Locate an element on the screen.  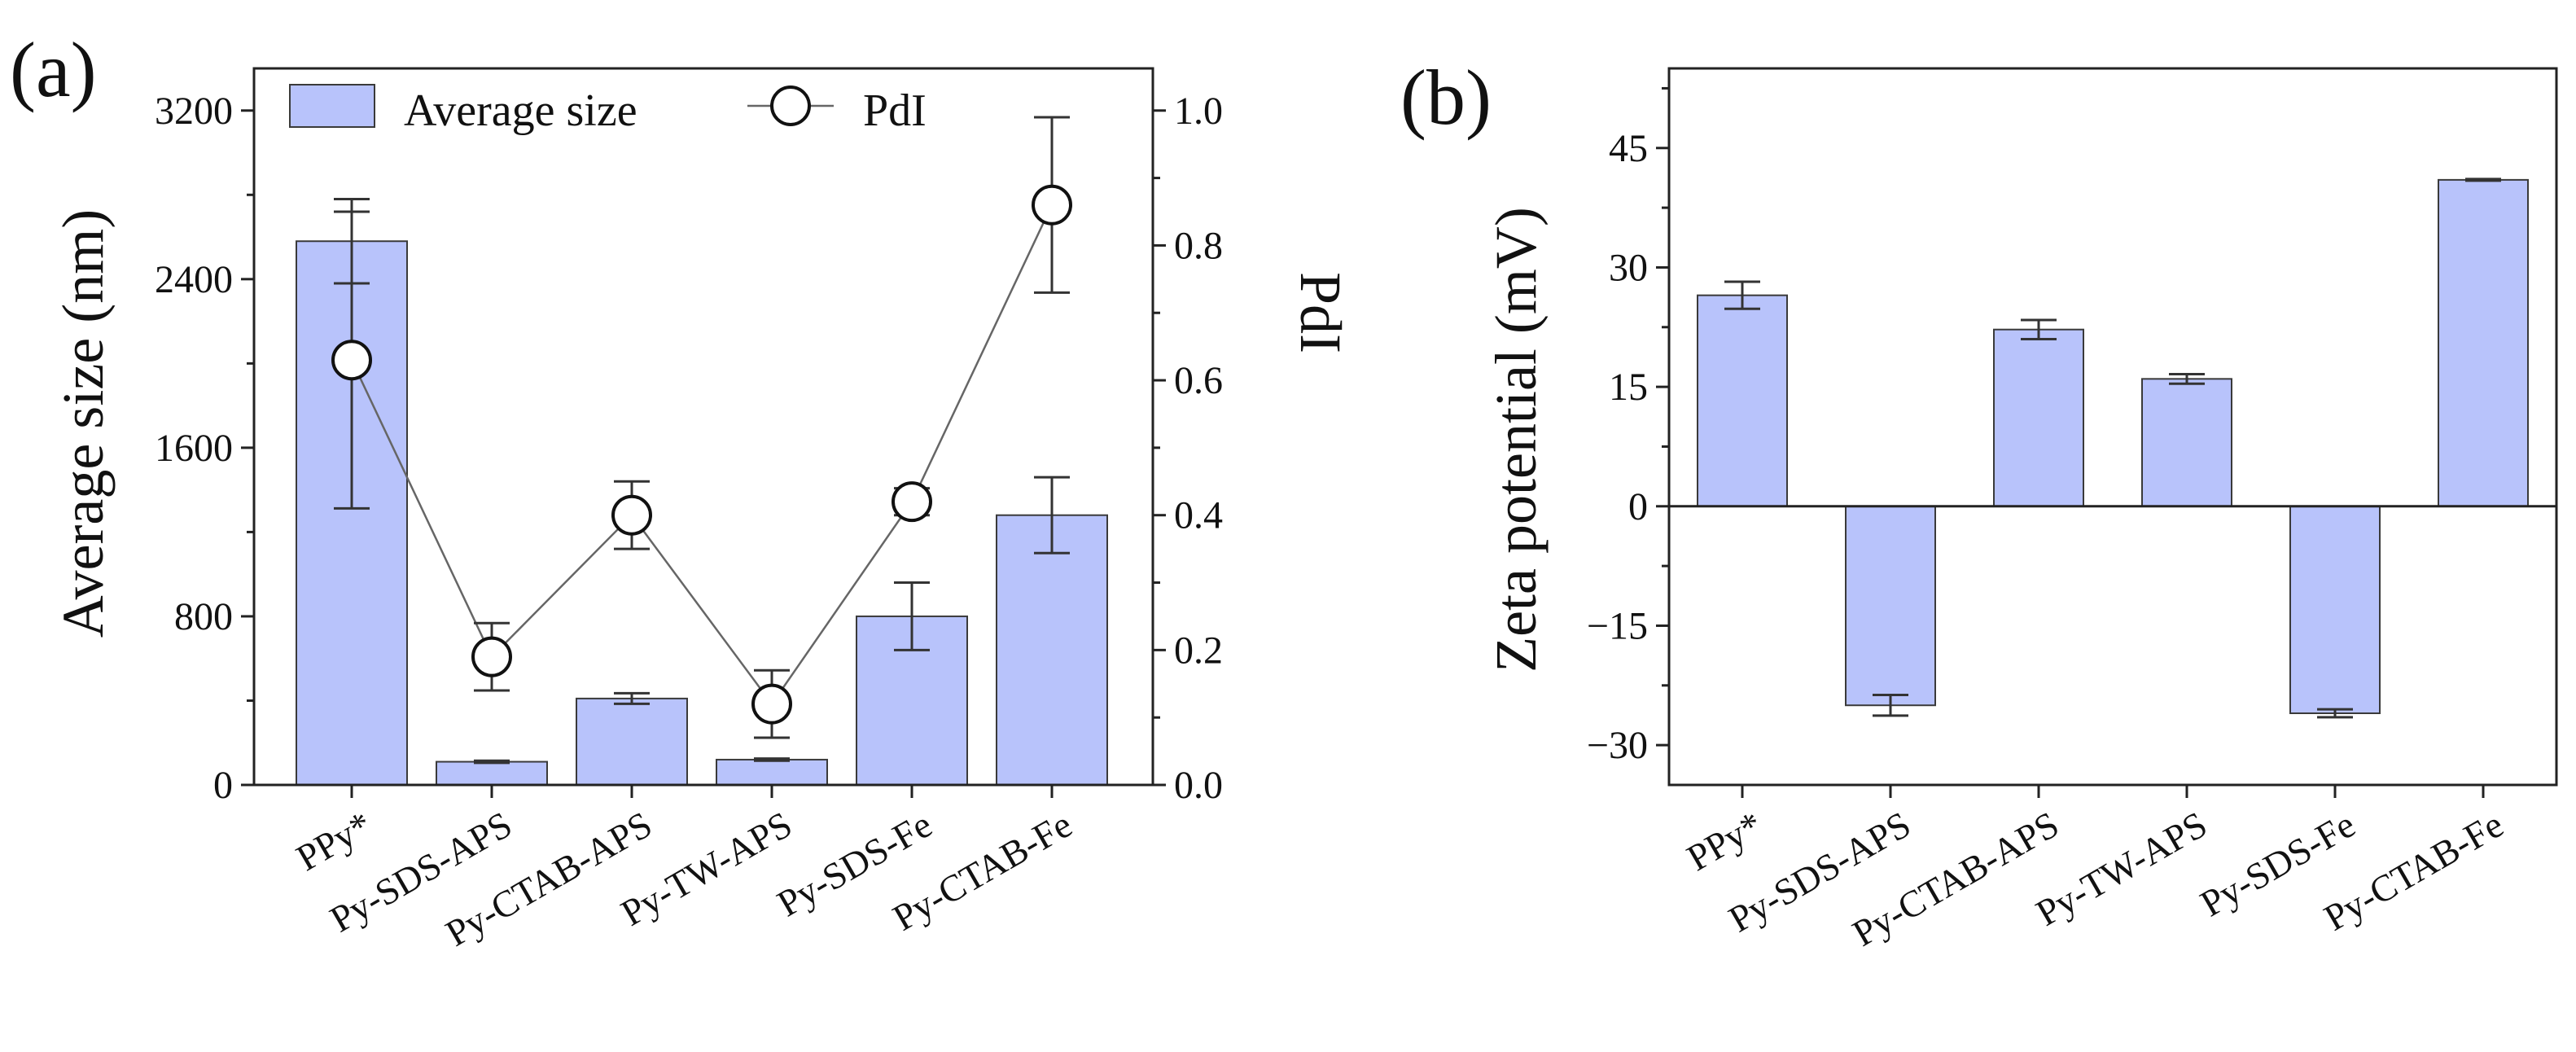
y-tick-label-a-2: 1600 is located at coordinates (194, 448).